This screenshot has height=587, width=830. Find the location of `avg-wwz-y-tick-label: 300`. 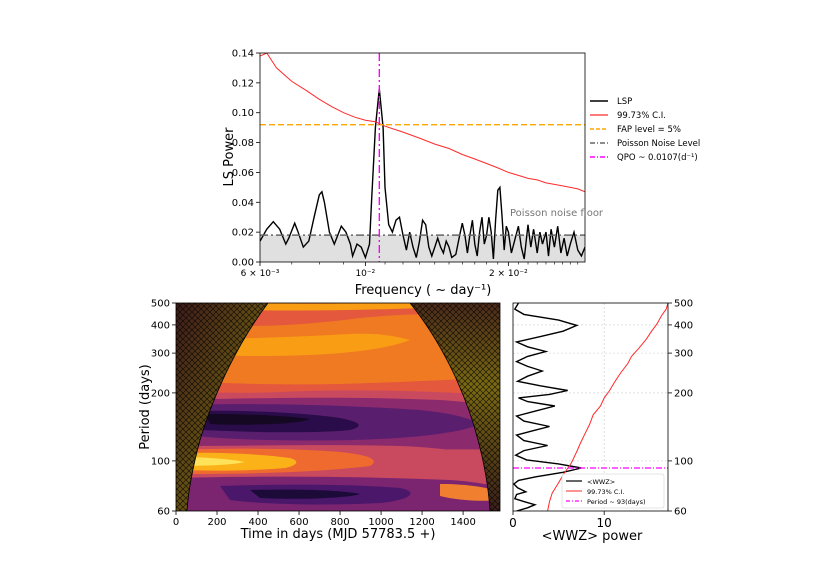

avg-wwz-y-tick-label: 300 is located at coordinates (683, 354).